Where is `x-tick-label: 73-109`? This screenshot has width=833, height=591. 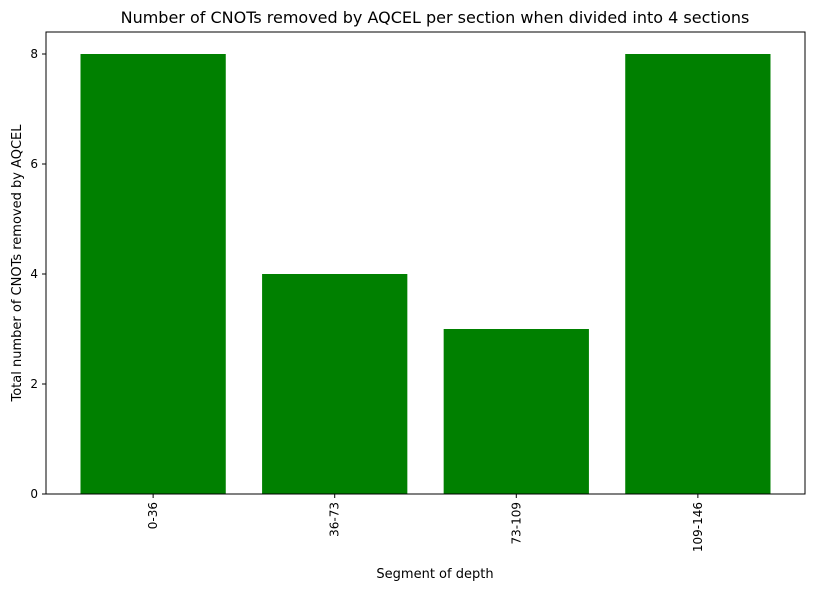
x-tick-label: 73-109 is located at coordinates (516, 523).